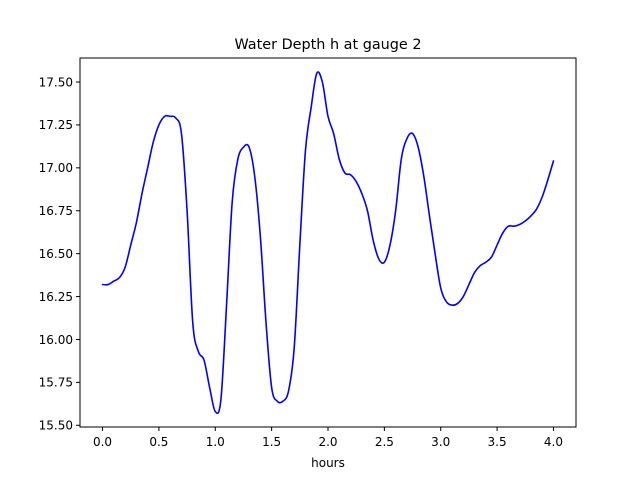 This screenshot has height=480, width=640. I want to click on y-tick-label: 17.00, so click(56, 168).